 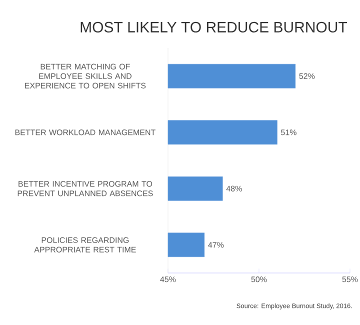 I want to click on y-tick-label: BETTER INCENTIVE PROGRAM TO PREVENT UNPLANNED ABSENCES, so click(x=85, y=188).